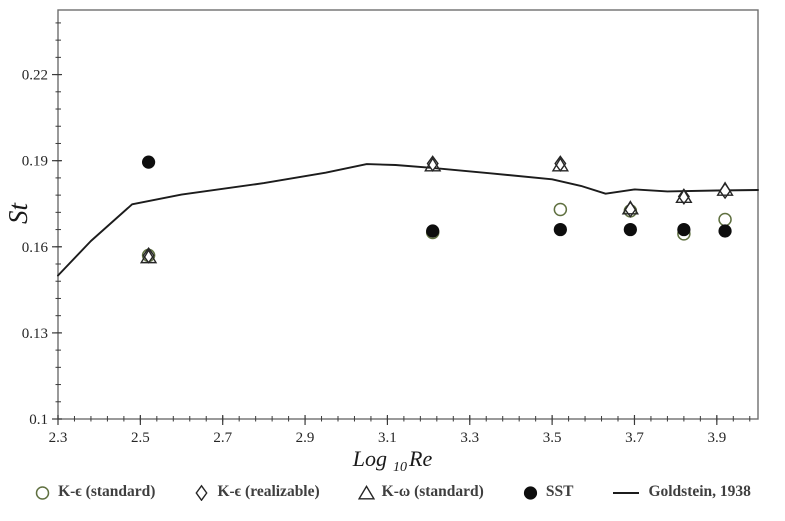 The image size is (785, 521). I want to click on legend-marker-circle-filled-icon, so click(530, 492).